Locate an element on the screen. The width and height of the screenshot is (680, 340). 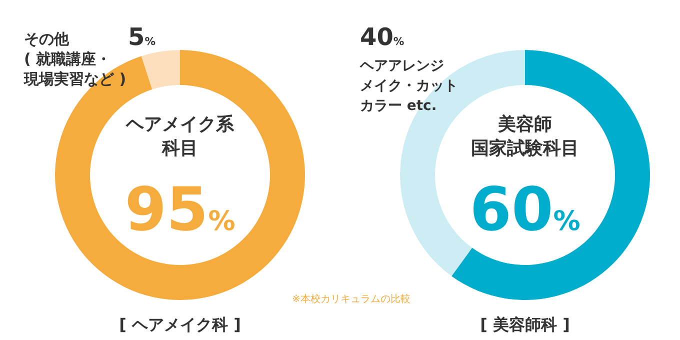
slice-label: ヘアメイク系科目 is located at coordinates (180, 136).